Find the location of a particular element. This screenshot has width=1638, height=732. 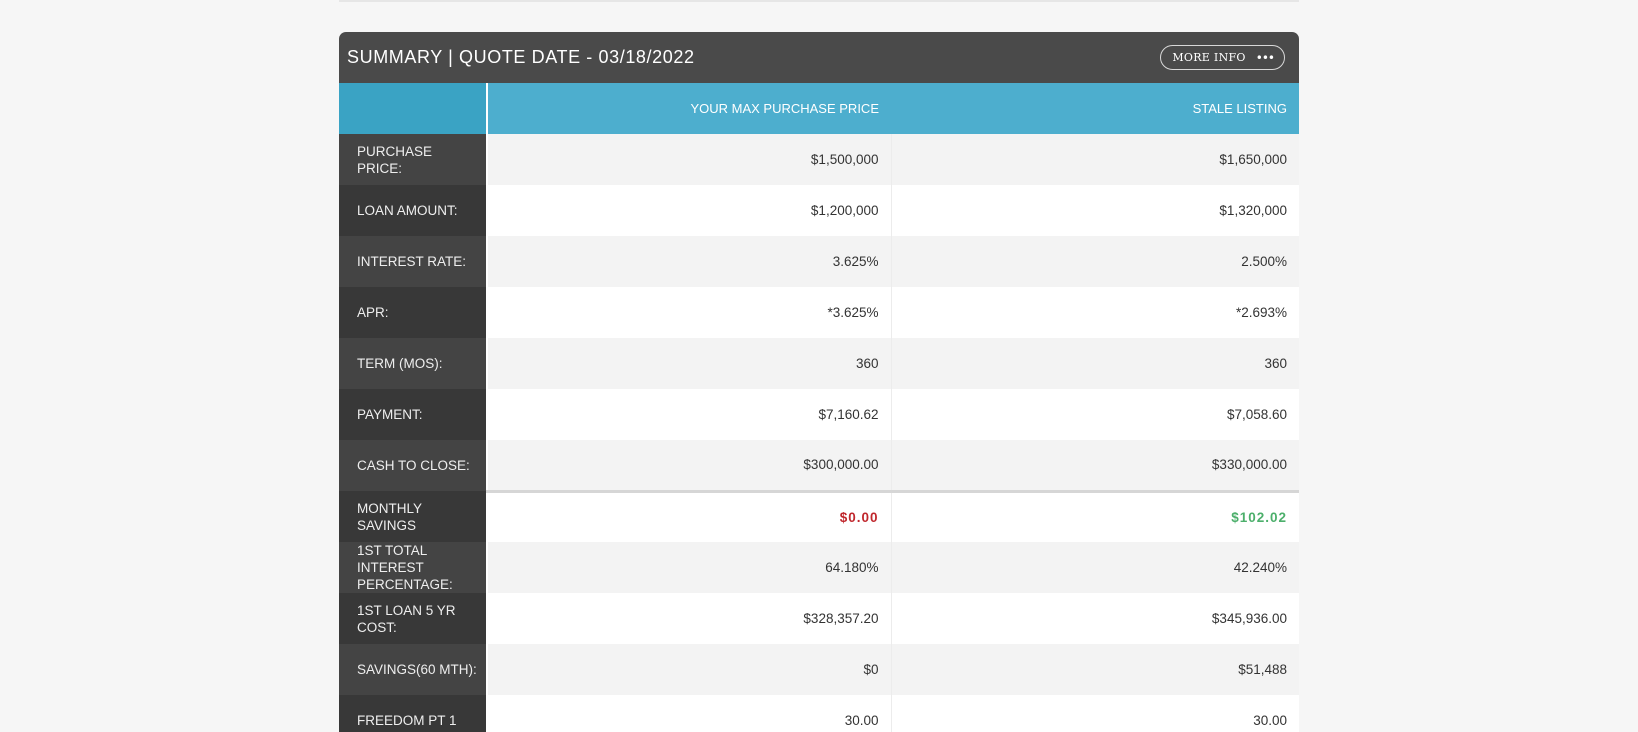

cell-max-purchase-price: *3.625% is located at coordinates (689, 312).